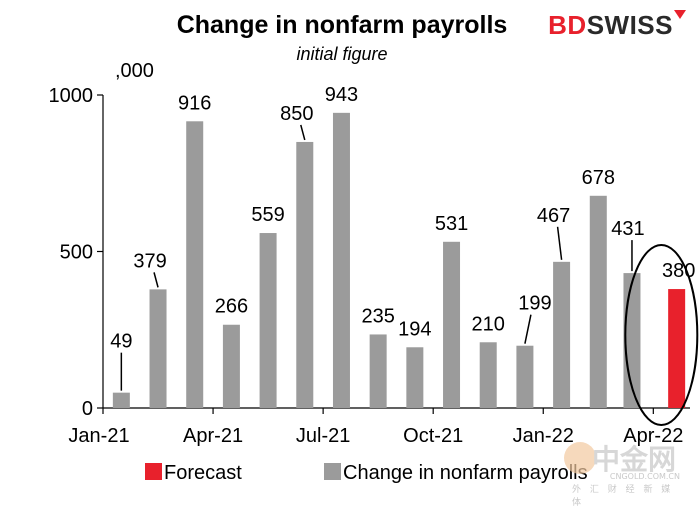 The width and height of the screenshot is (700, 508). I want to click on data-label-Aug-21: 235, so click(377, 316).